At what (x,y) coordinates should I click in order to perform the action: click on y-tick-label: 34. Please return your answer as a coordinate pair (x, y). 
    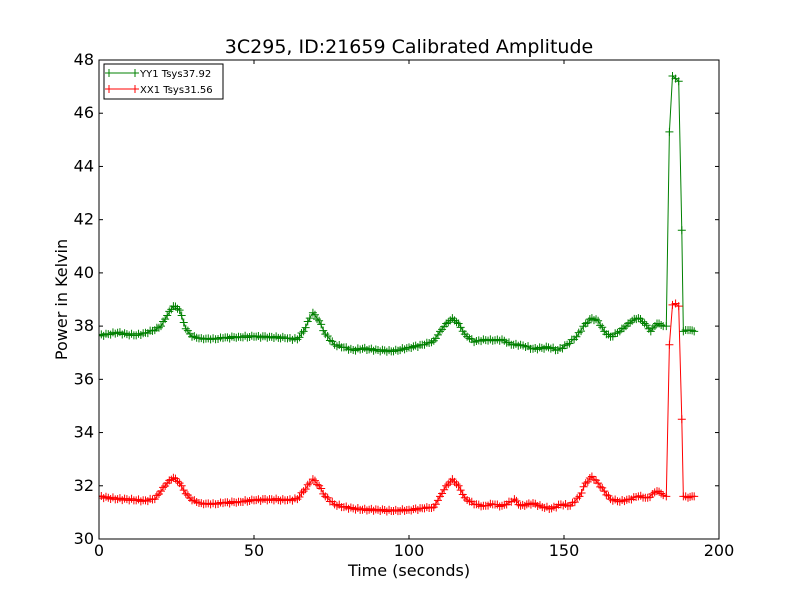
    Looking at the image, I should click on (84, 432).